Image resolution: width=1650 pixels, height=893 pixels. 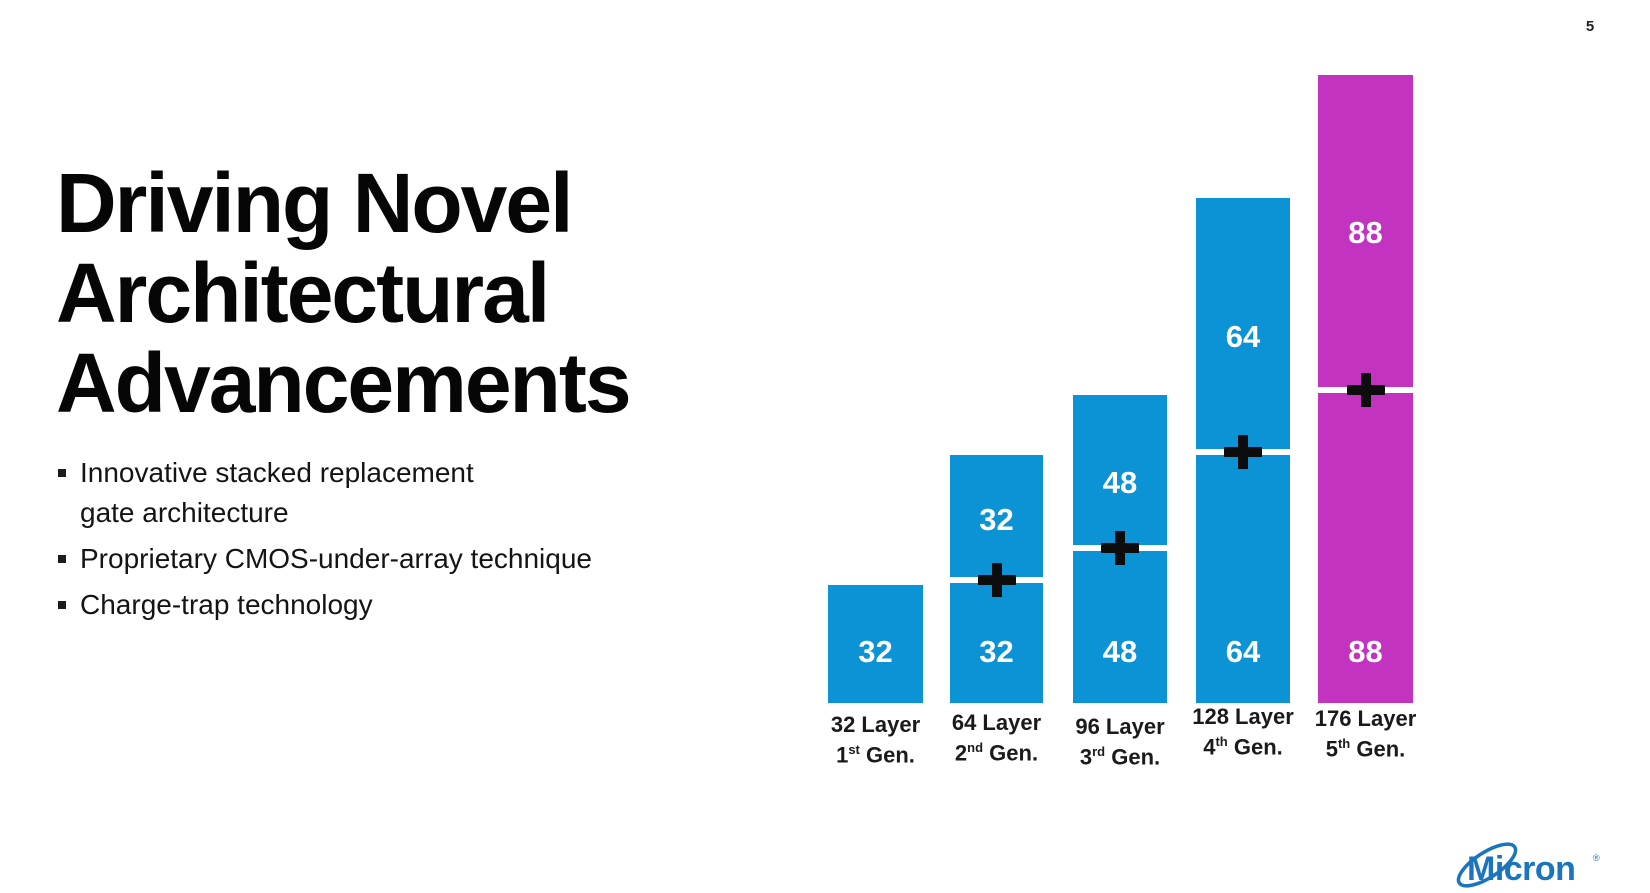 I want to click on axis-label-128-layer: 128 Layer 4th Gen., so click(x=1243, y=731).